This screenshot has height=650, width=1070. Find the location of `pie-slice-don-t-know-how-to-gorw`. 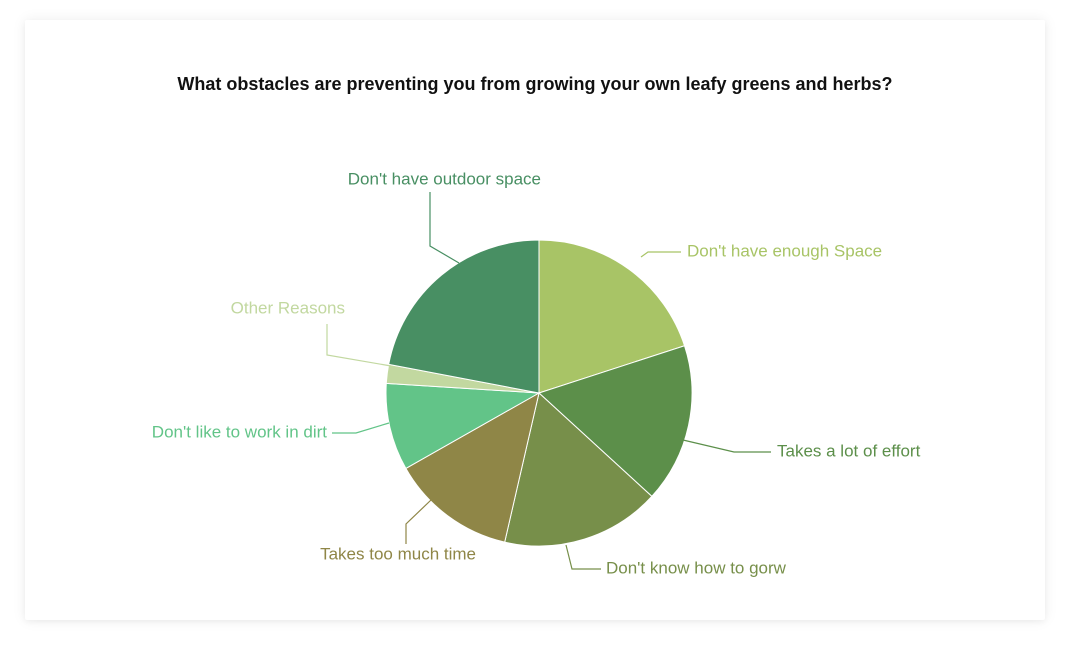

pie-slice-don-t-know-how-to-gorw is located at coordinates (578, 469).